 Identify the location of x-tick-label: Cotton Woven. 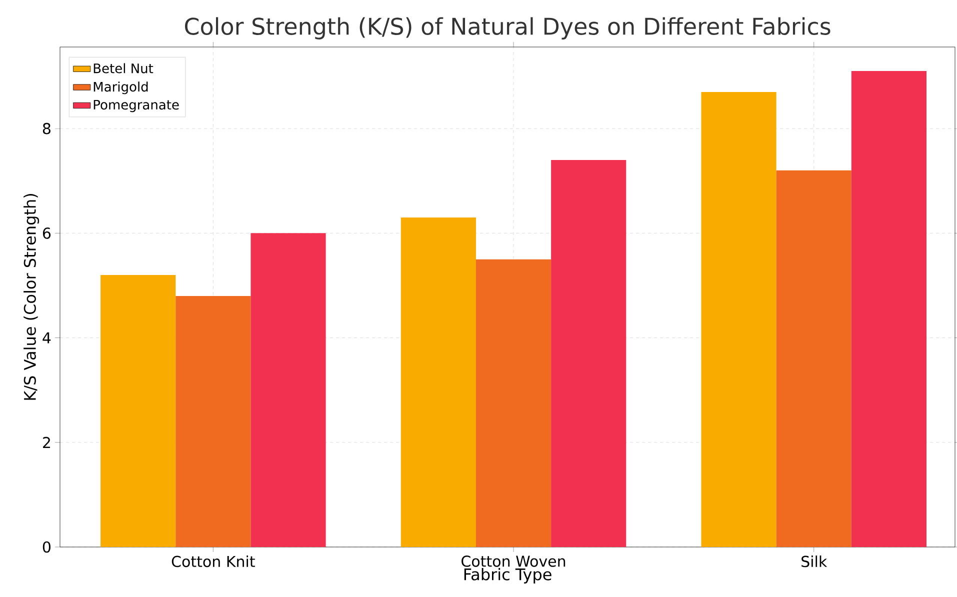
(514, 561).